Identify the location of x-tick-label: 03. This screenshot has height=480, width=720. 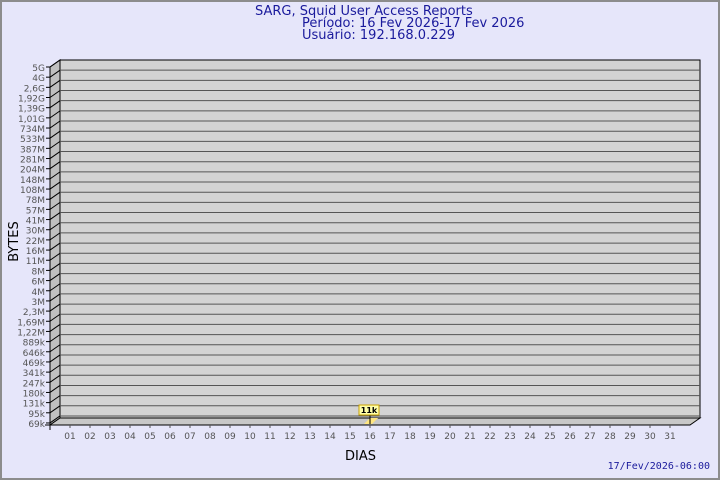
(109, 437).